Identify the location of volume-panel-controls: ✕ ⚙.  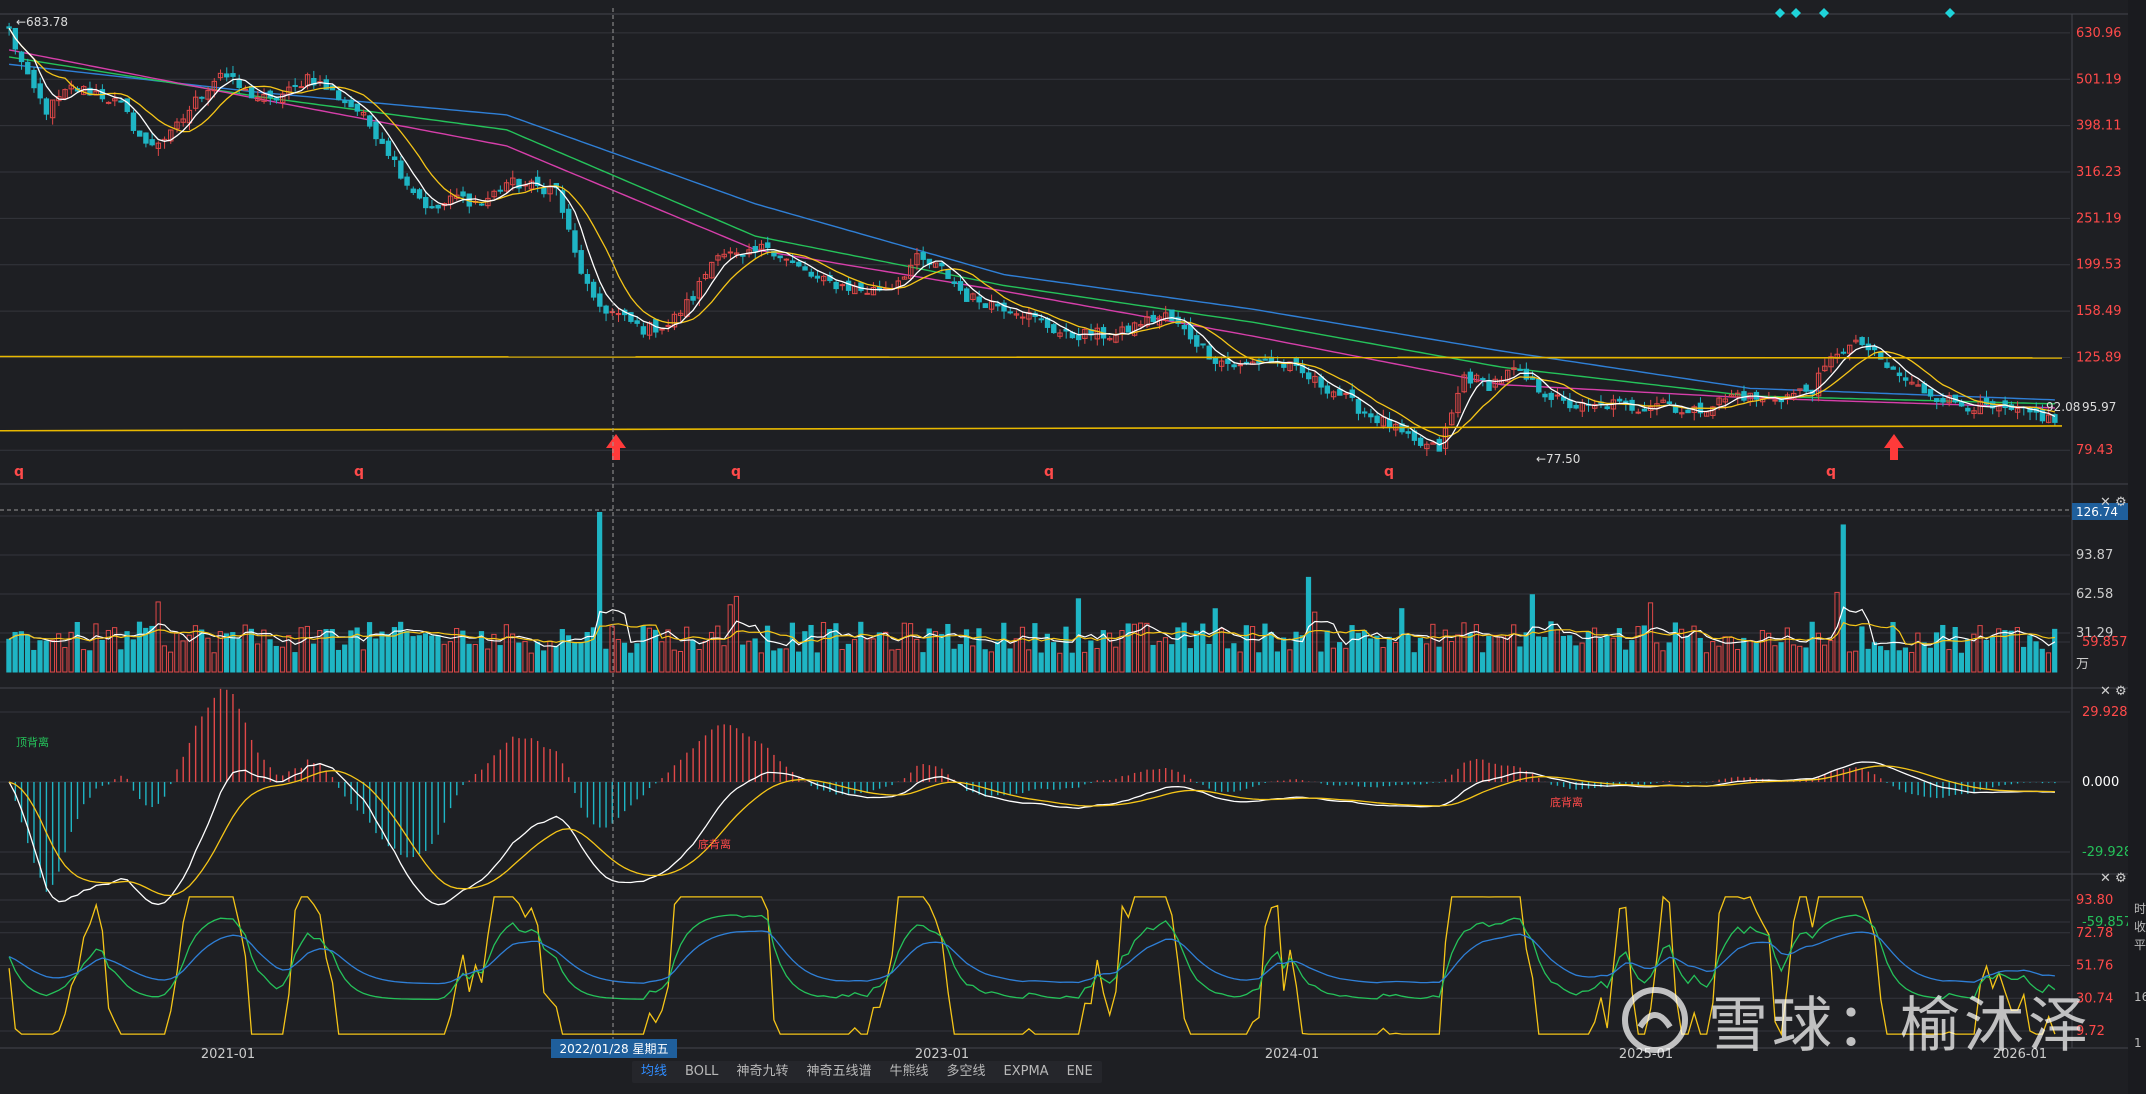
(2113, 502).